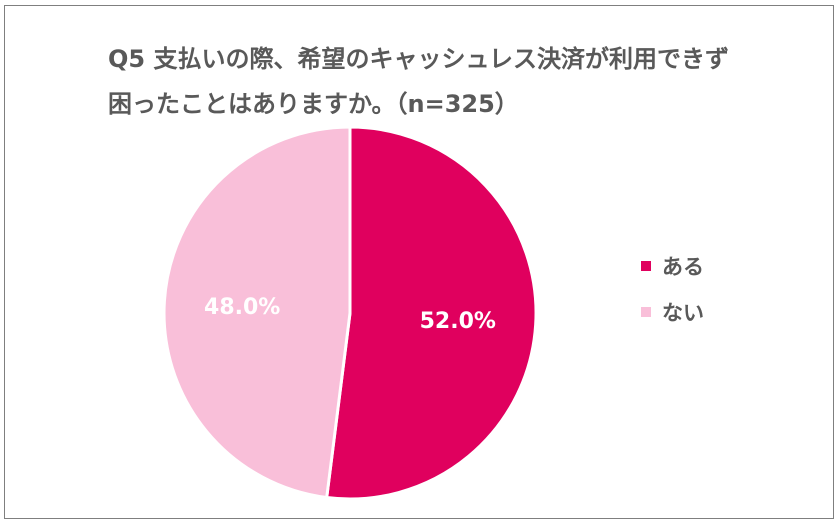  I want to click on legend-item-aru: ある, so click(672, 266).